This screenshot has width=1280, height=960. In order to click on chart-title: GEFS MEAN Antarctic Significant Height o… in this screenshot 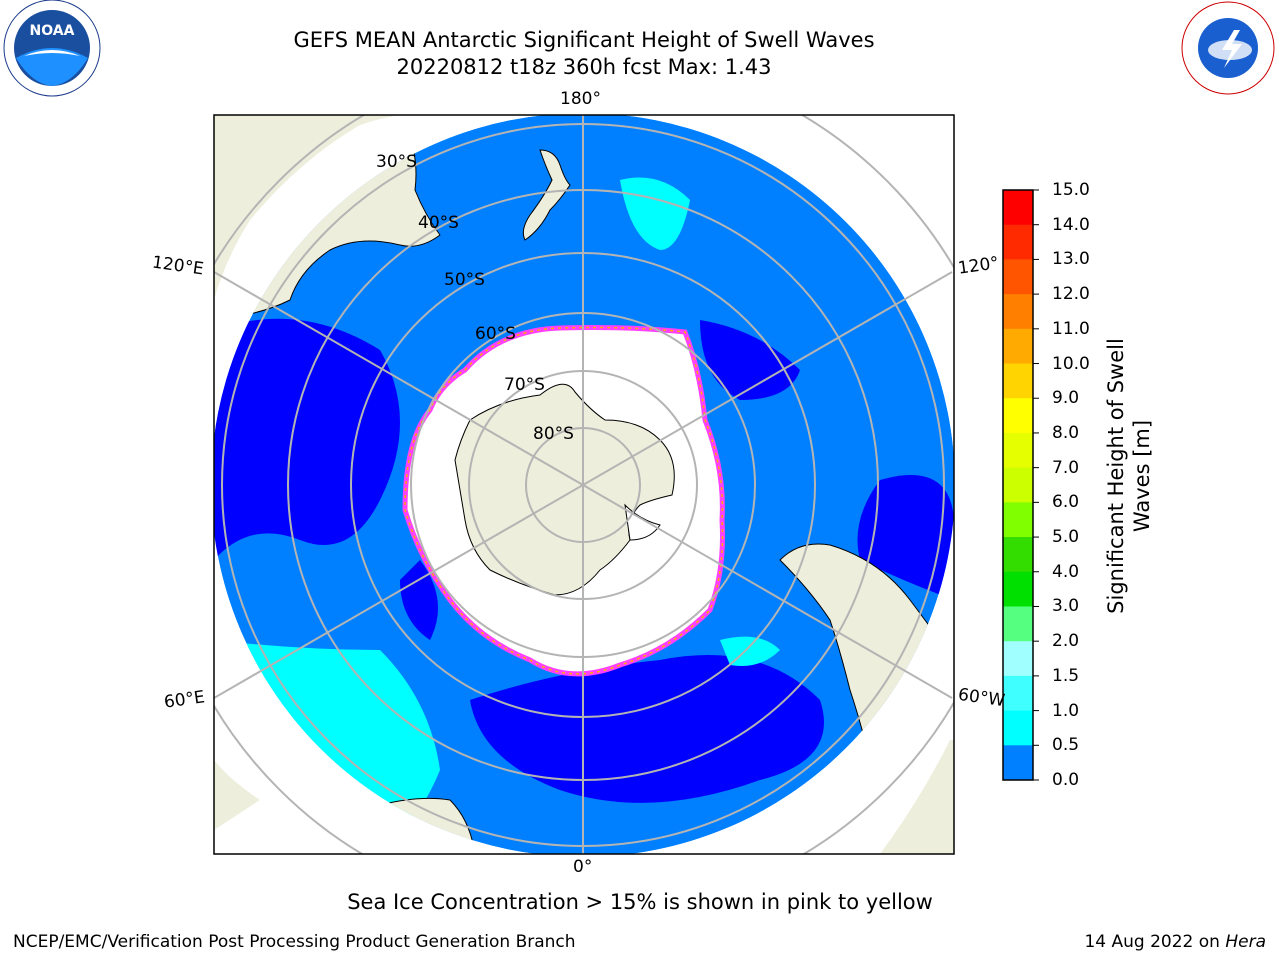, I will do `click(584, 40)`.